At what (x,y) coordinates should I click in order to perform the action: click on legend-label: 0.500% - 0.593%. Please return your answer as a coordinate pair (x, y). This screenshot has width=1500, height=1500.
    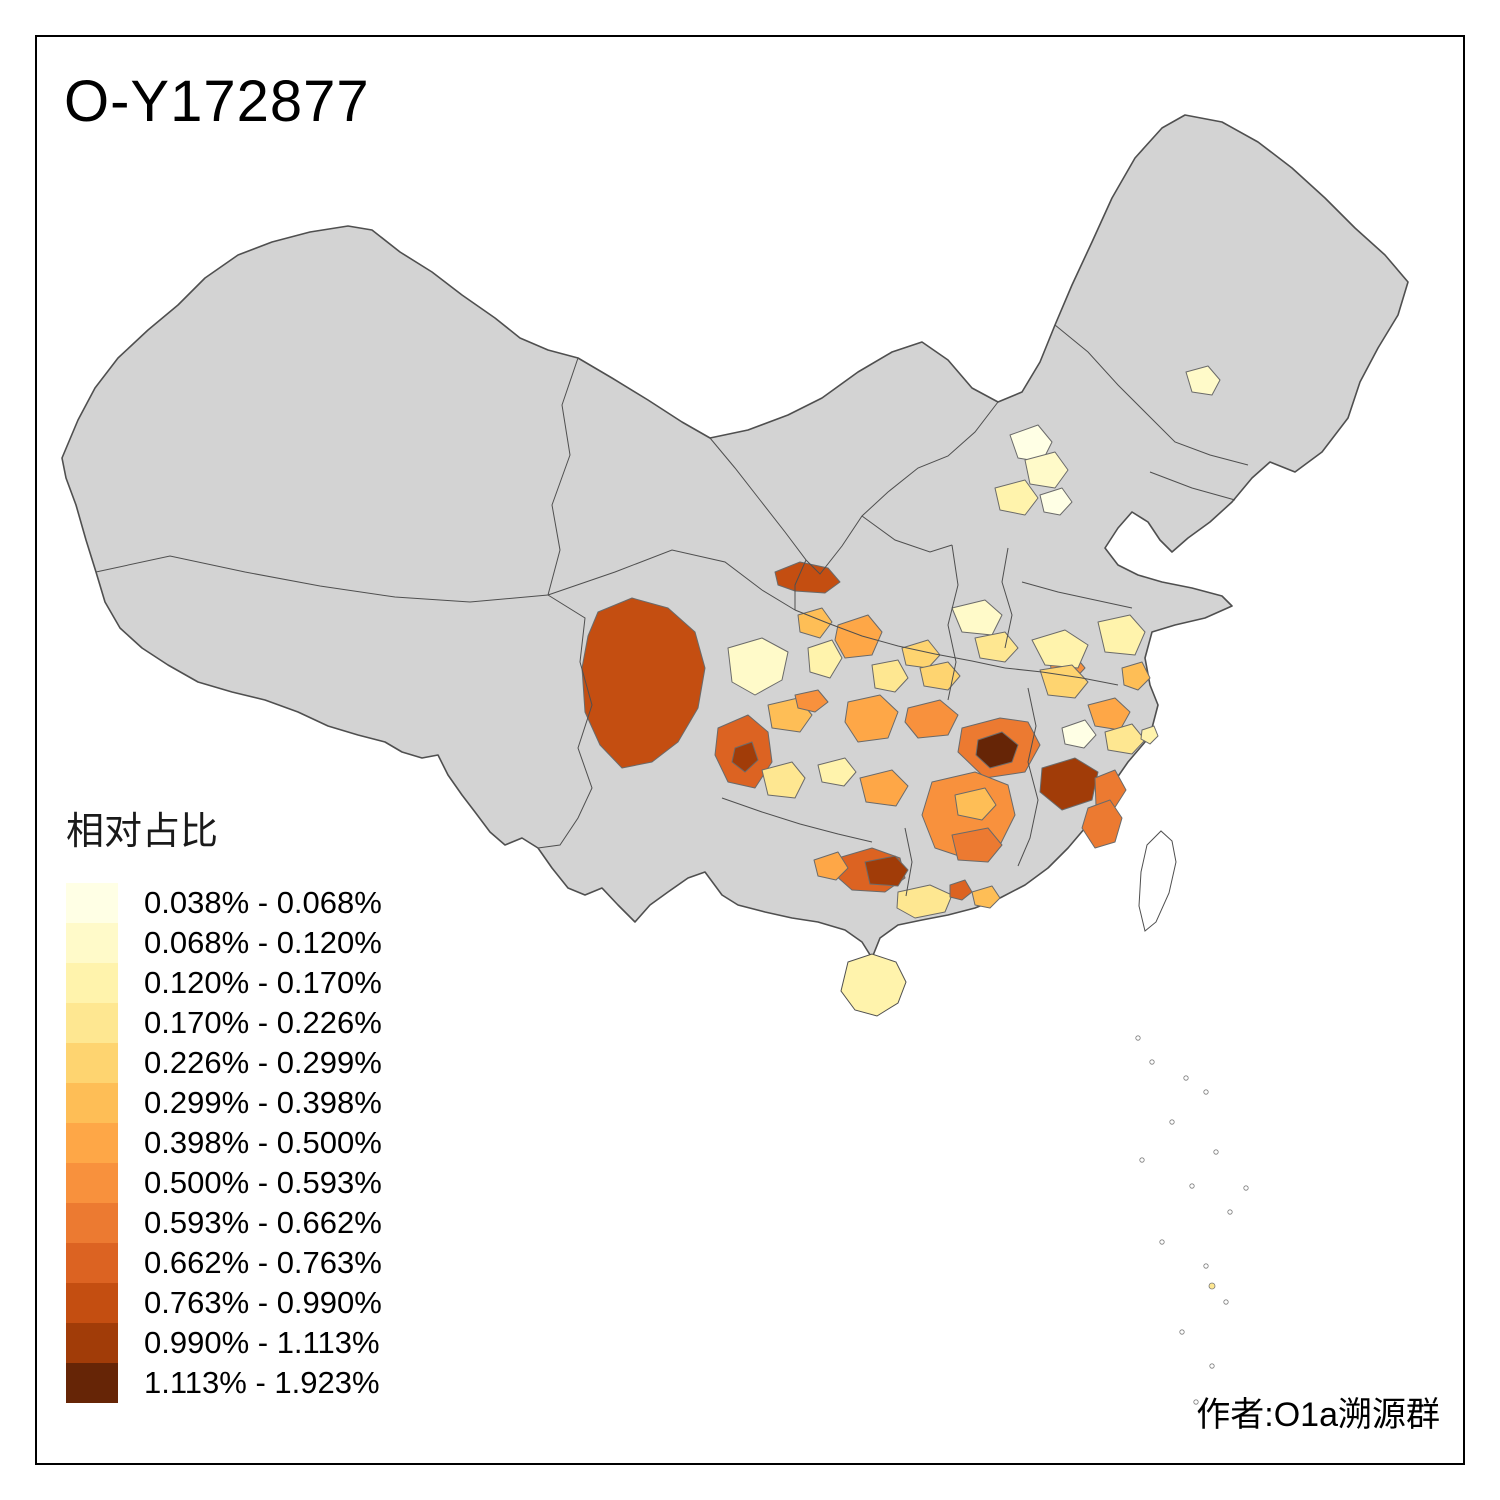
    Looking at the image, I should click on (263, 1182).